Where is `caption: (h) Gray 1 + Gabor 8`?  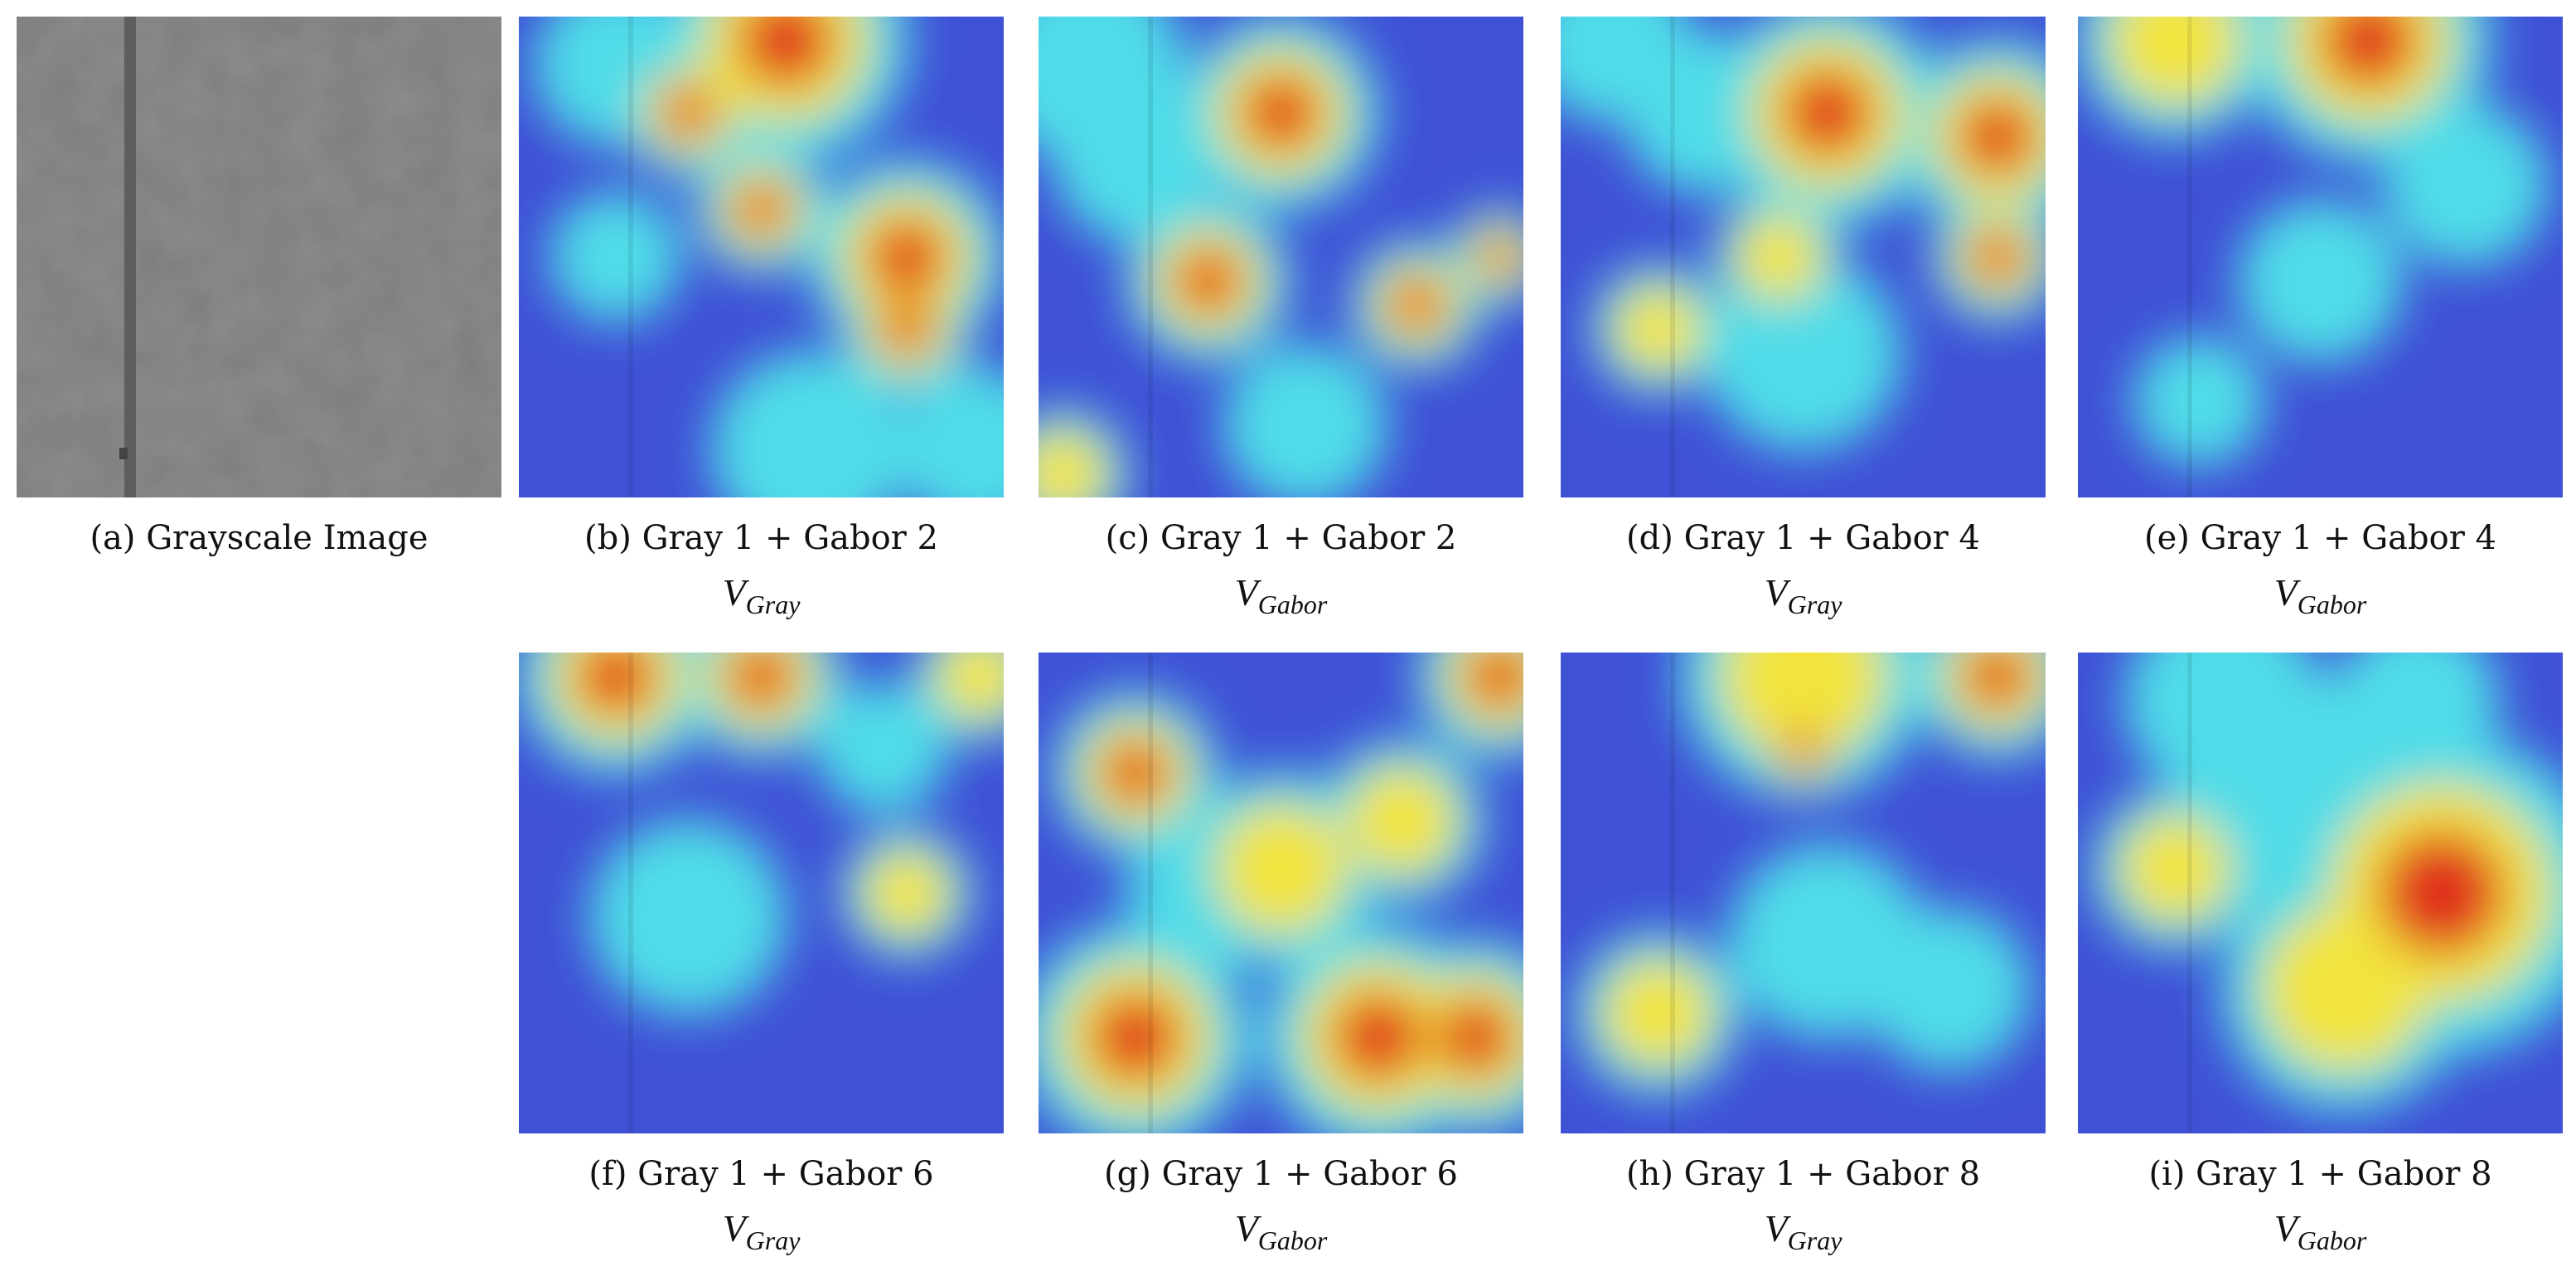
caption: (h) Gray 1 + Gabor 8 is located at coordinates (1803, 1174).